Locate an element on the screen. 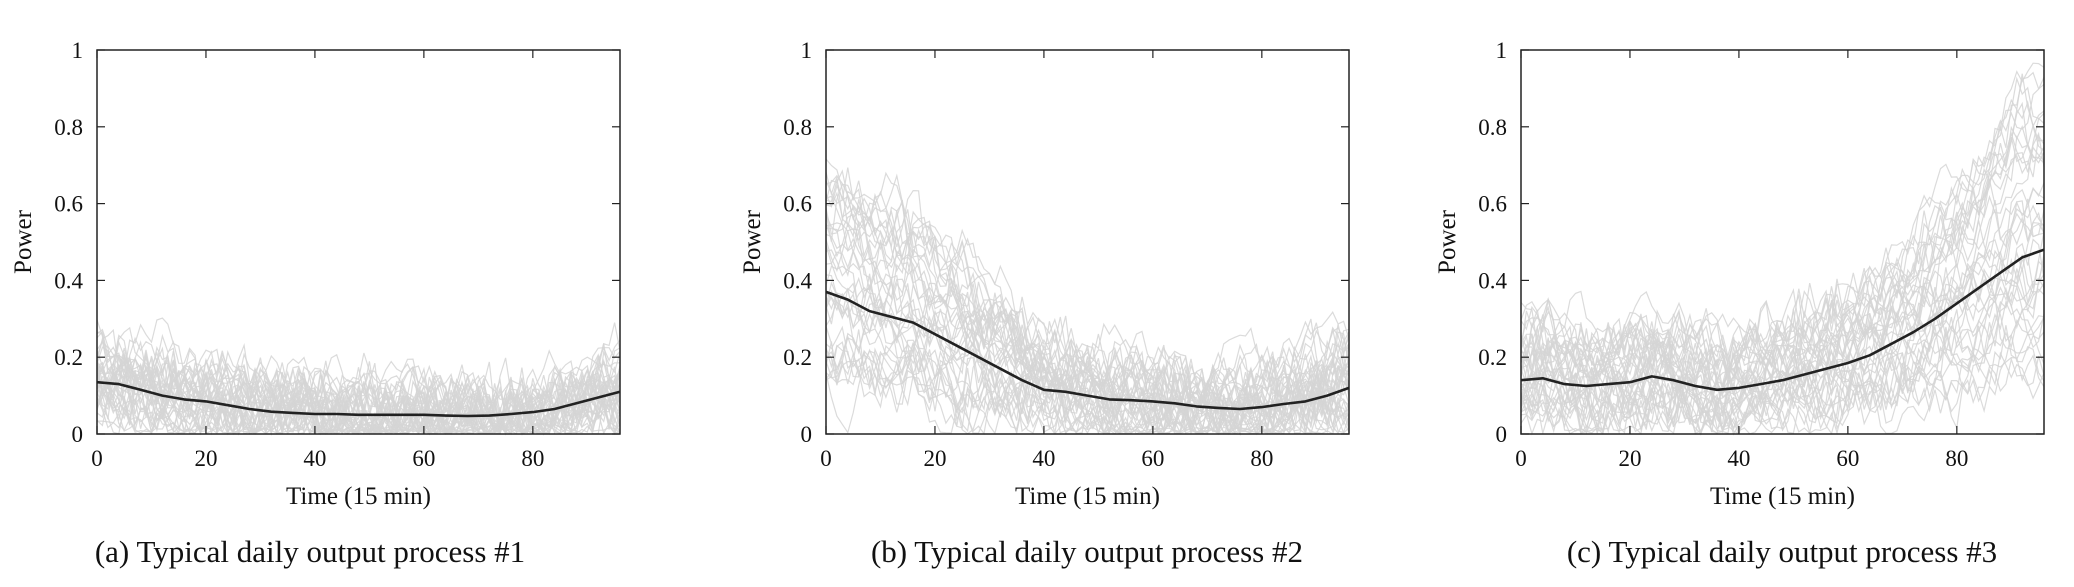  chart-caption: (b) Typical daily output process #2 is located at coordinates (1087, 551).